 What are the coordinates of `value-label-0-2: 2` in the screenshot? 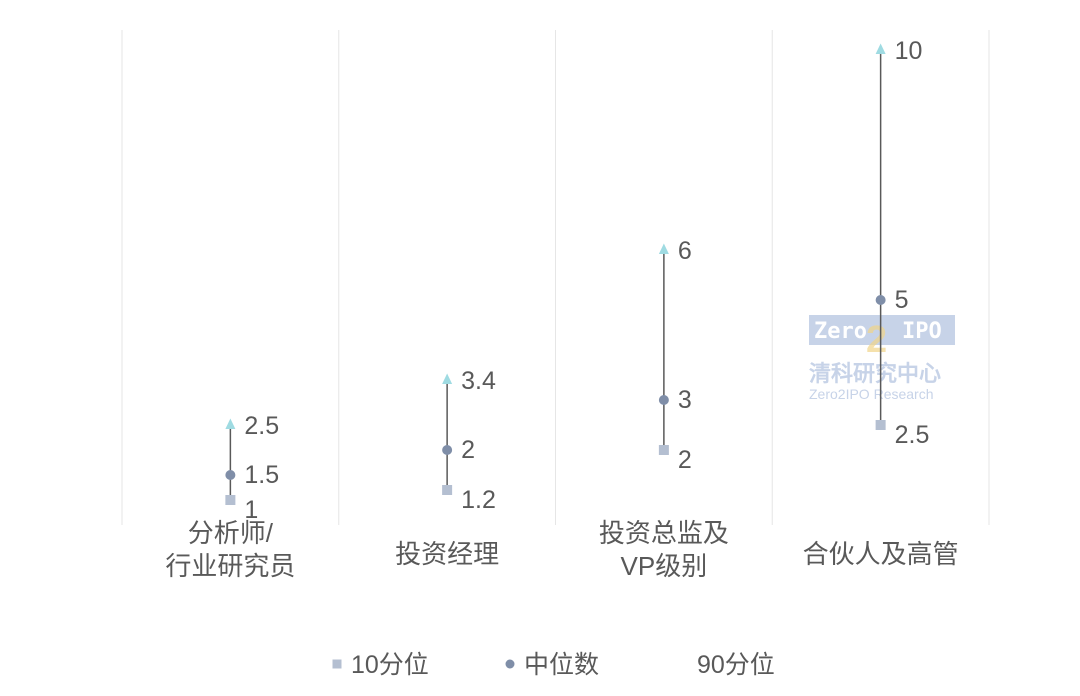 It's located at (685, 460).